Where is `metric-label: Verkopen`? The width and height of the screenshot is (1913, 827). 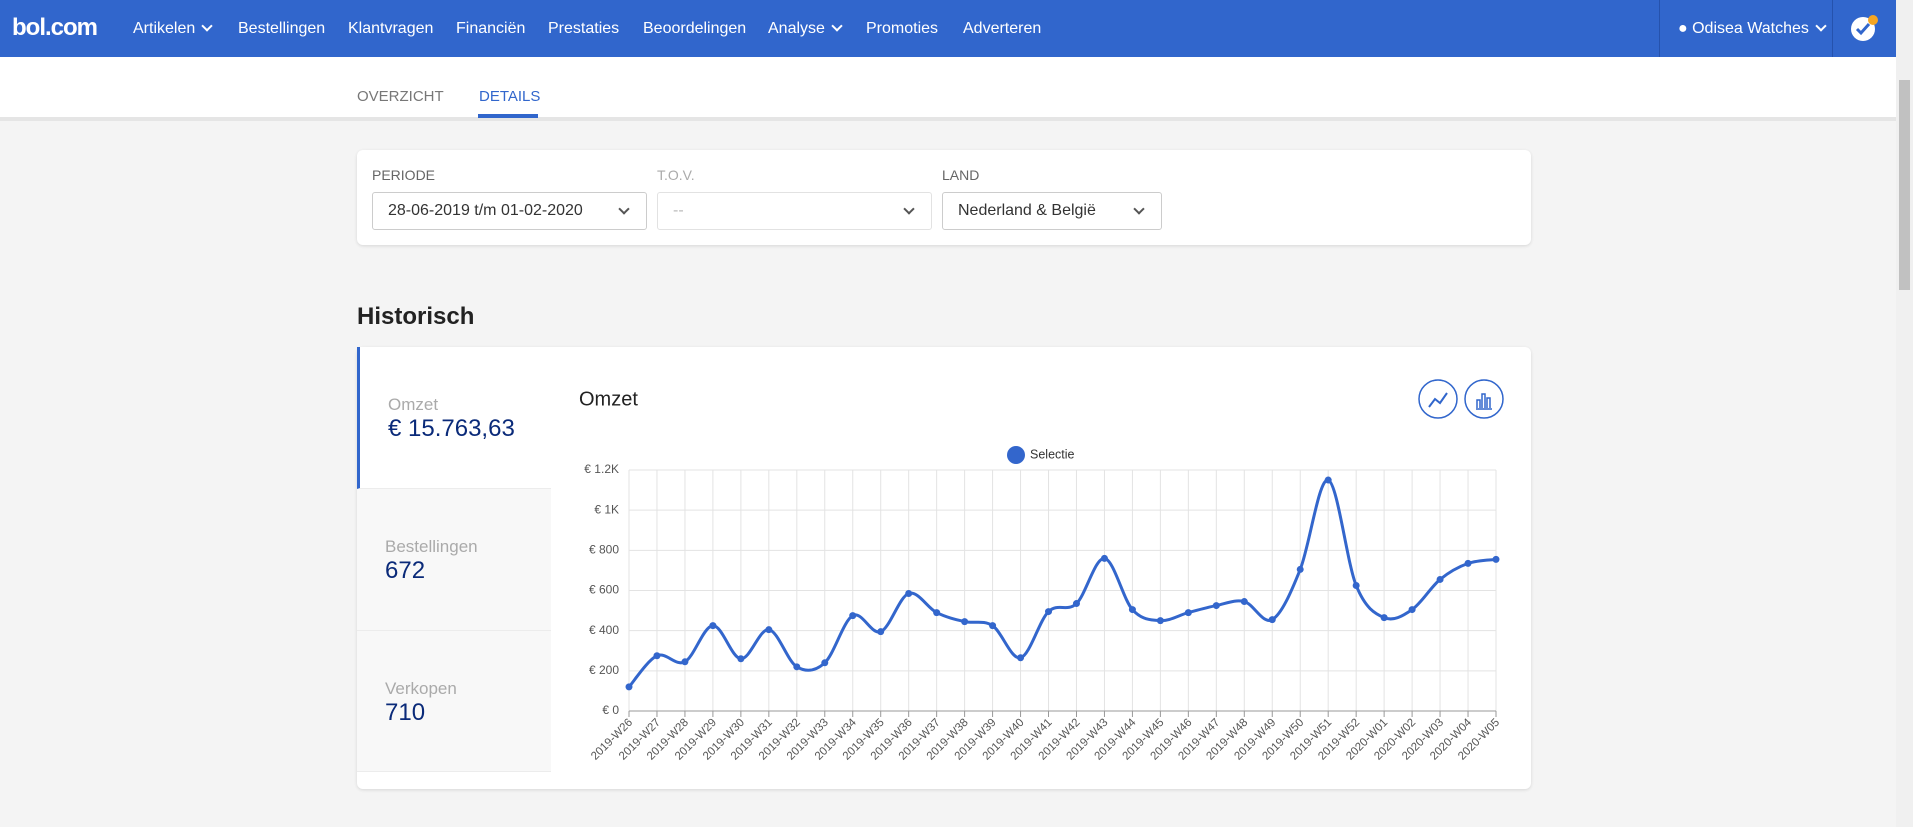 metric-label: Verkopen is located at coordinates (421, 688).